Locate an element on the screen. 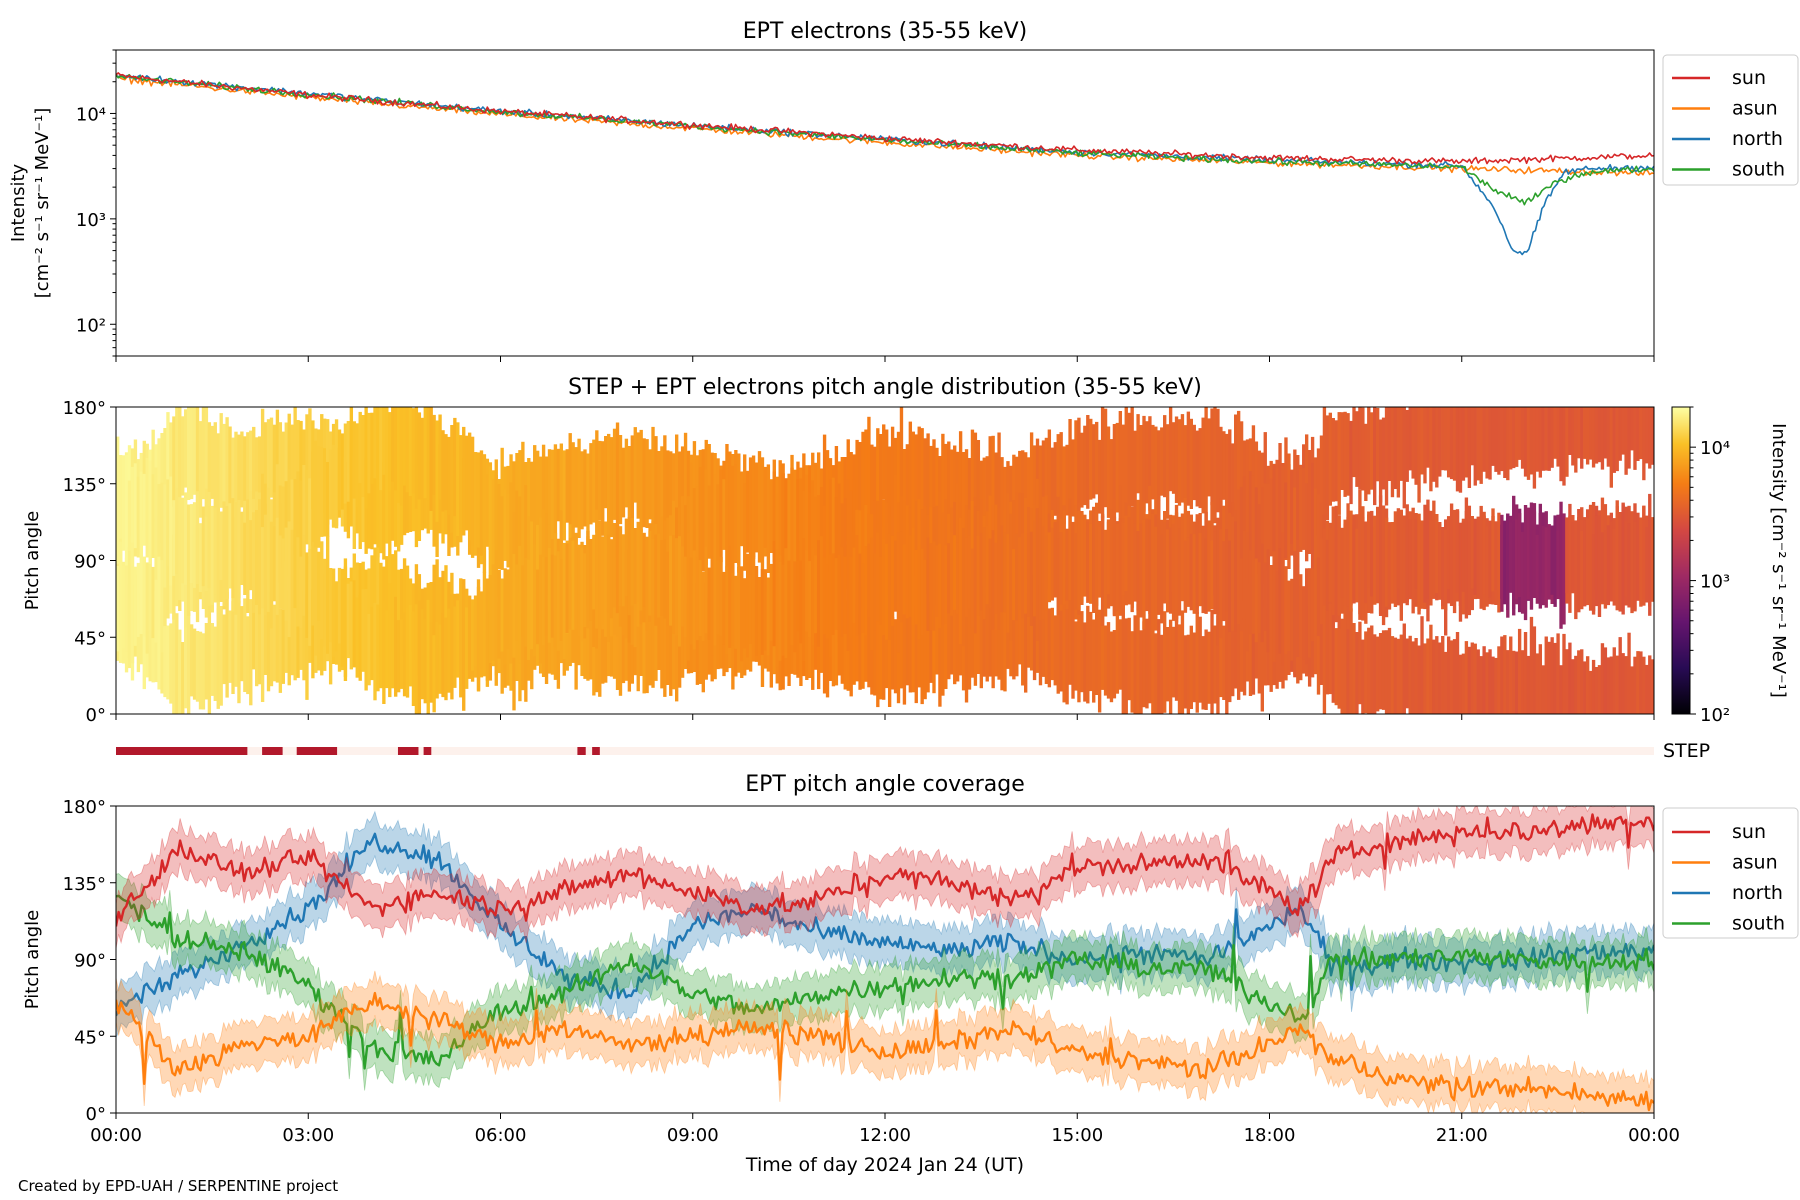 This screenshot has width=1800, height=1200. legend-label-south: south is located at coordinates (1758, 924).